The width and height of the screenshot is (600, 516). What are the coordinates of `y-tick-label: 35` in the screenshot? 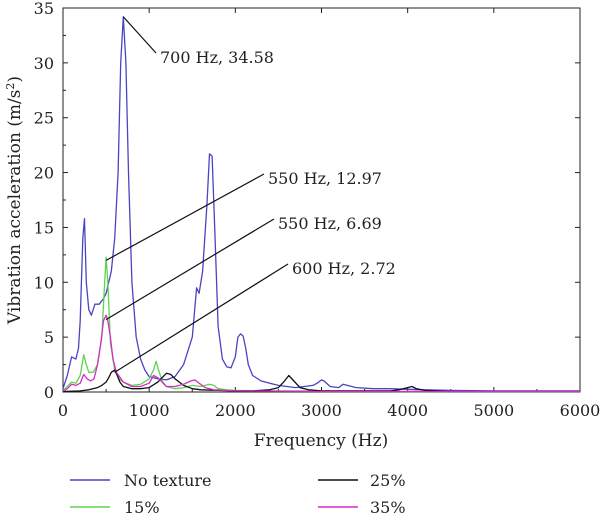 It's located at (44, 9).